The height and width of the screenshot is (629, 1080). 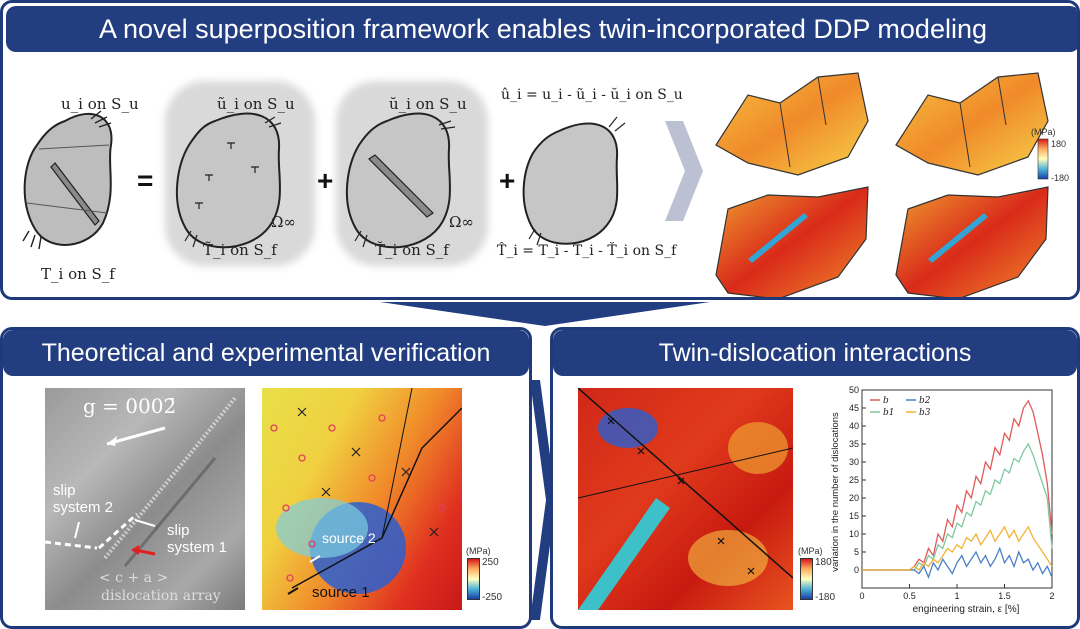 What do you see at coordinates (854, 534) in the screenshot?
I see `y-tick-label: 10` at bounding box center [854, 534].